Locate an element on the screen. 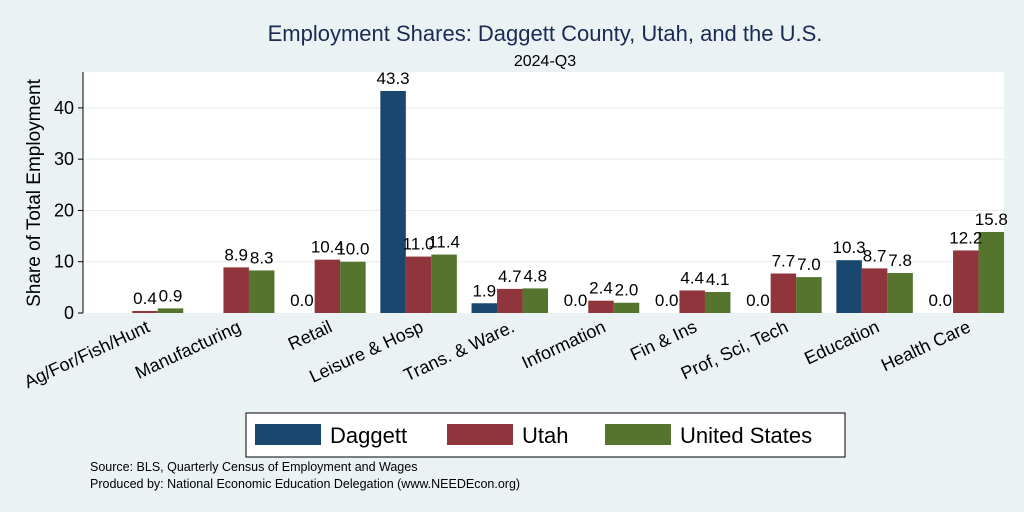  data-label-daggett-prof-sci-tech: 0.0 is located at coordinates (758, 300).